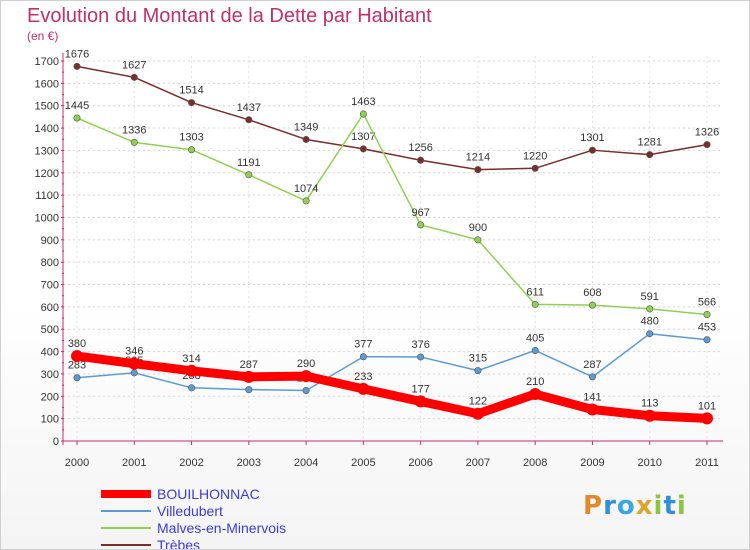 Image resolution: width=750 pixels, height=550 pixels. What do you see at coordinates (535, 338) in the screenshot?
I see `data-label: 405` at bounding box center [535, 338].